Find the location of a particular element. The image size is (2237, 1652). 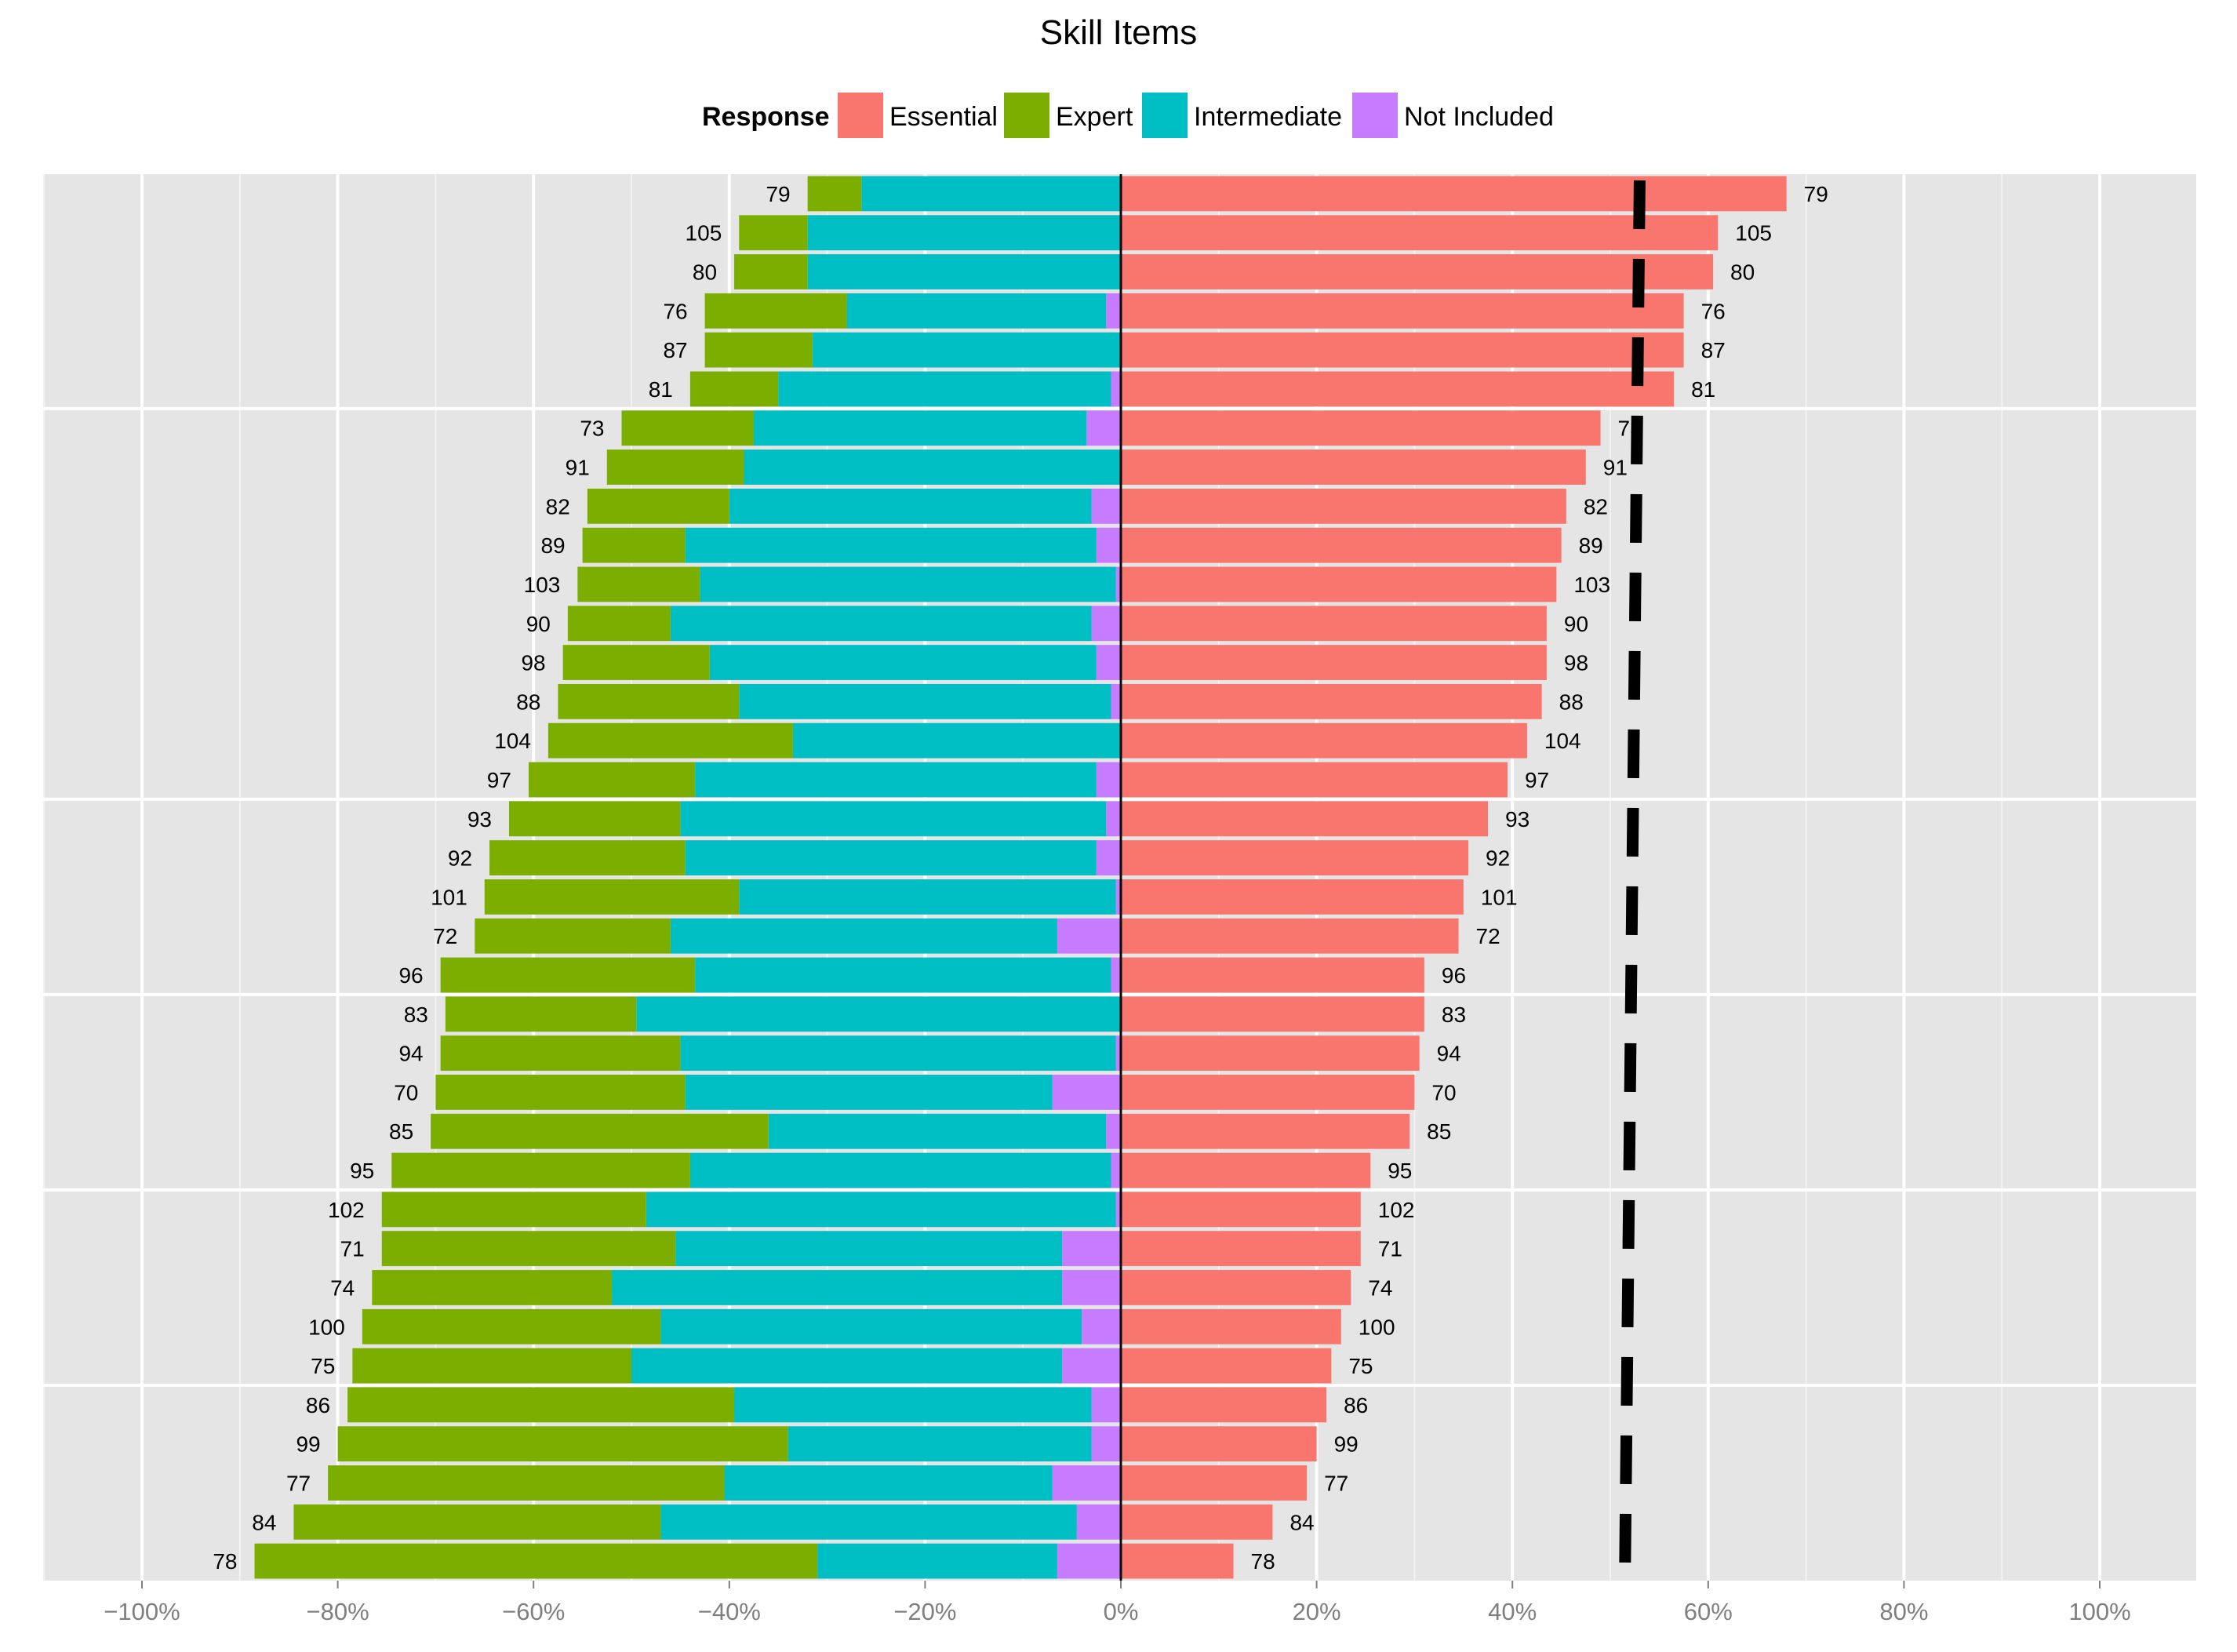

data-label-left: 105 is located at coordinates (704, 234).